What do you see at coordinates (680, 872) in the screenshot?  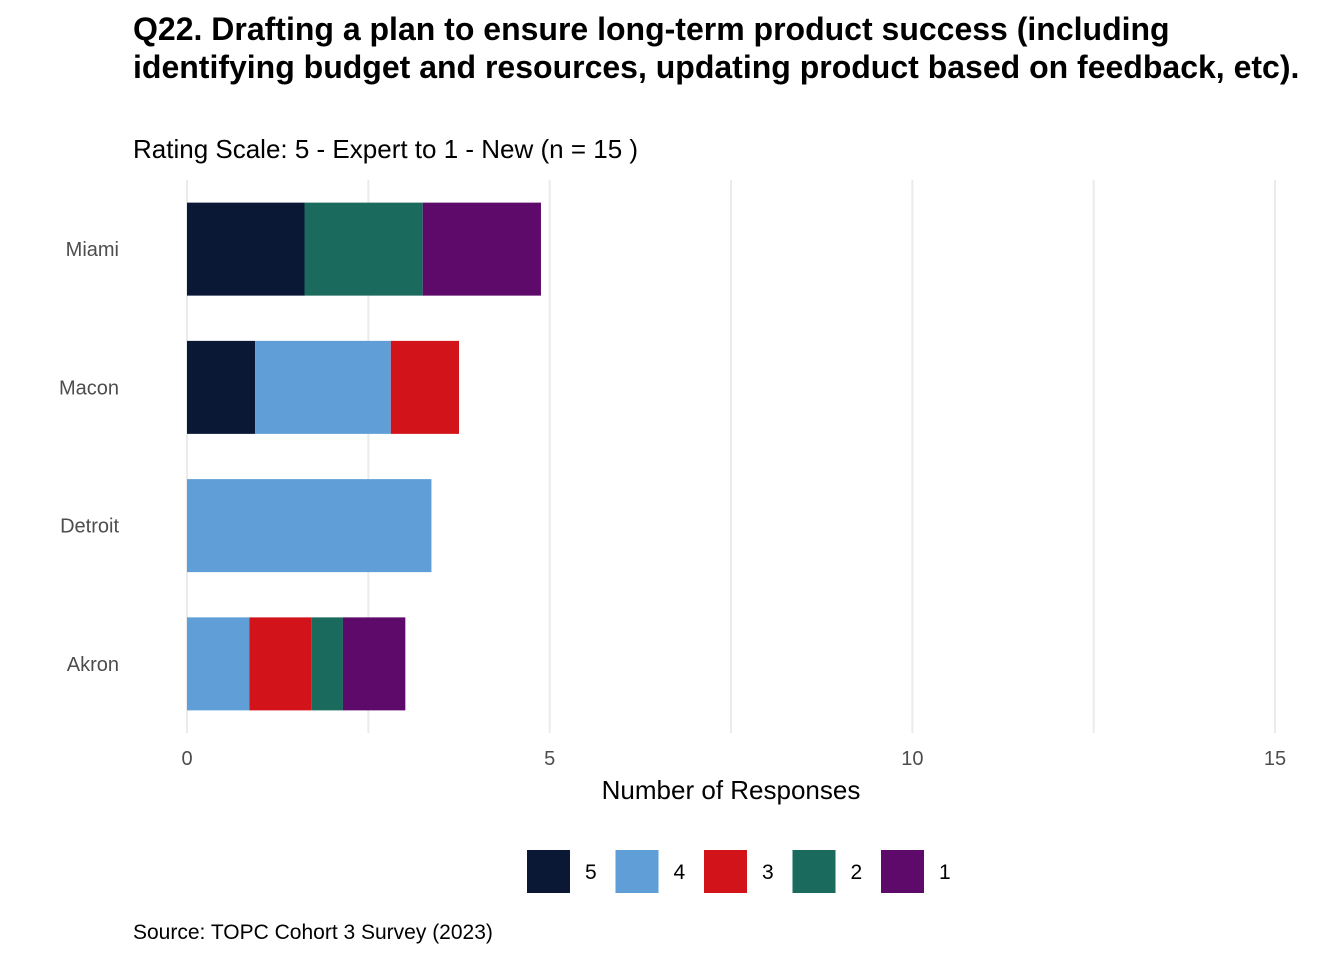 I see `legend-label-4: 4` at bounding box center [680, 872].